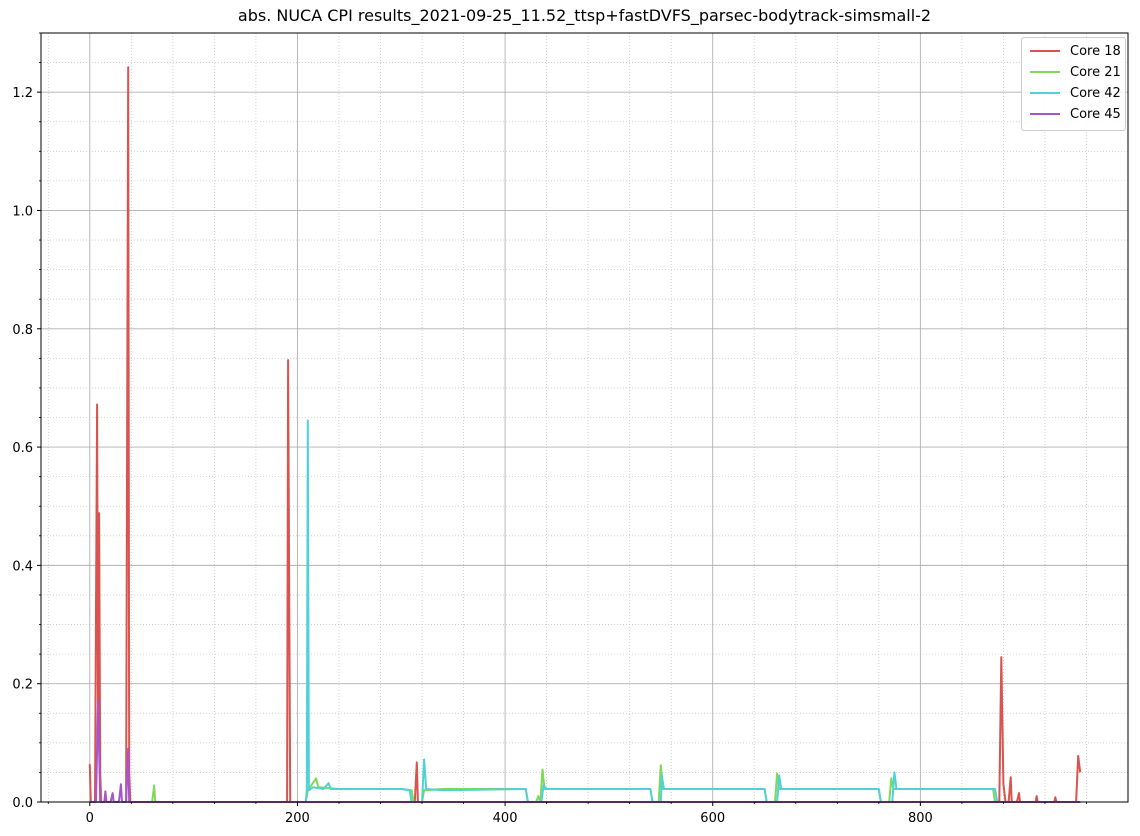  I want to click on x-tick-label: 200, so click(297, 818).